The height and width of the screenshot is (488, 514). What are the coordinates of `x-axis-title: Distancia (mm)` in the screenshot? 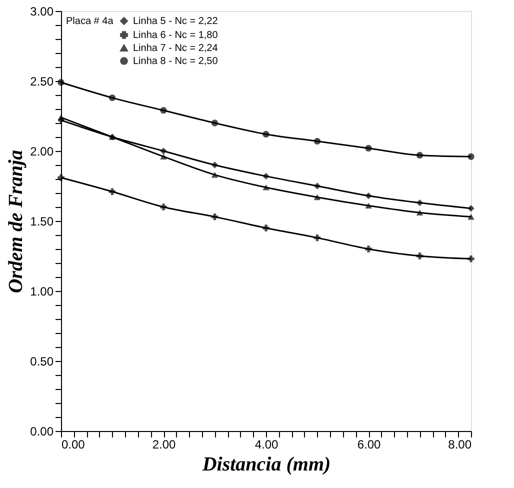 It's located at (266, 465).